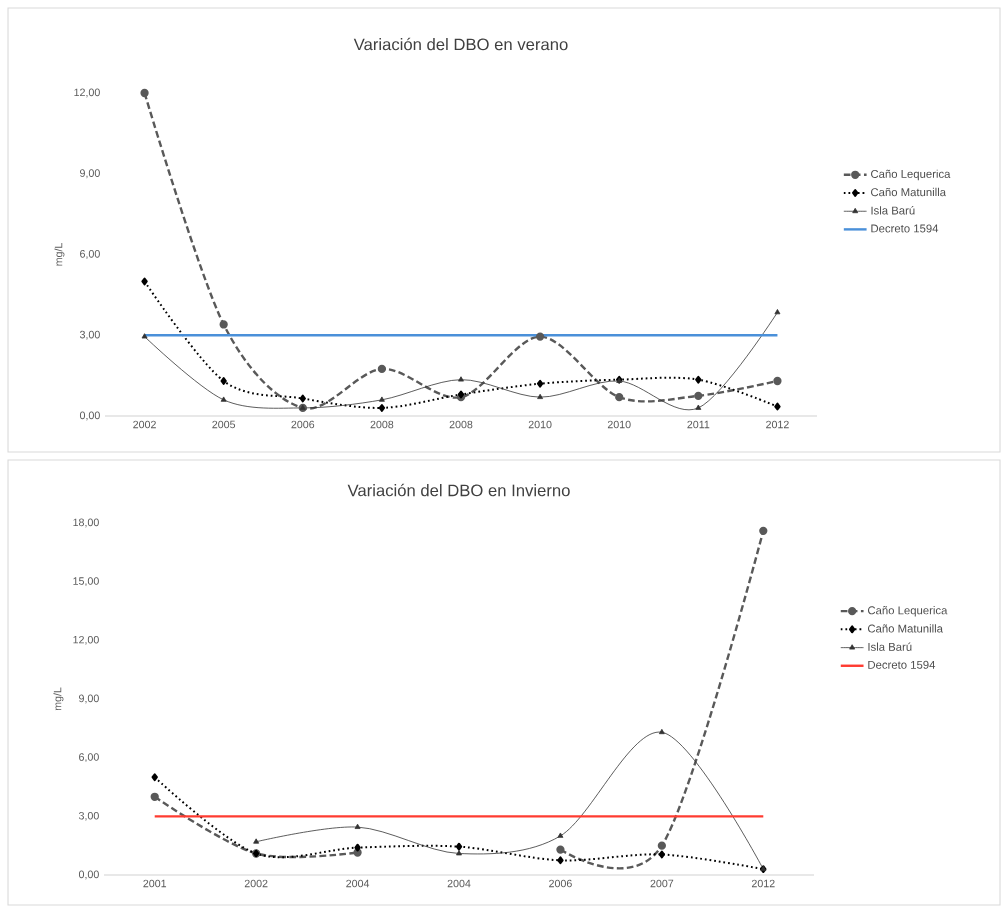  Describe the element at coordinates (86, 523) in the screenshot. I see `y-tick-label: 18,00` at that location.